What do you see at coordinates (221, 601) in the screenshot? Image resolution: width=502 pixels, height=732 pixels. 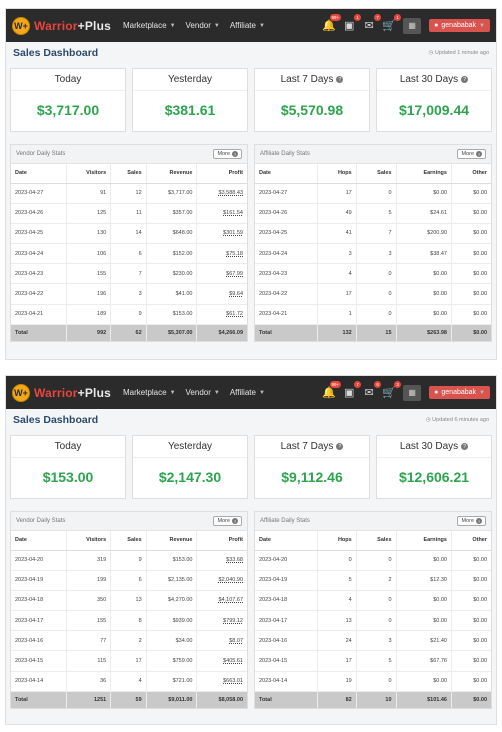 I see `profit-link: $4,107.67` at bounding box center [221, 601].